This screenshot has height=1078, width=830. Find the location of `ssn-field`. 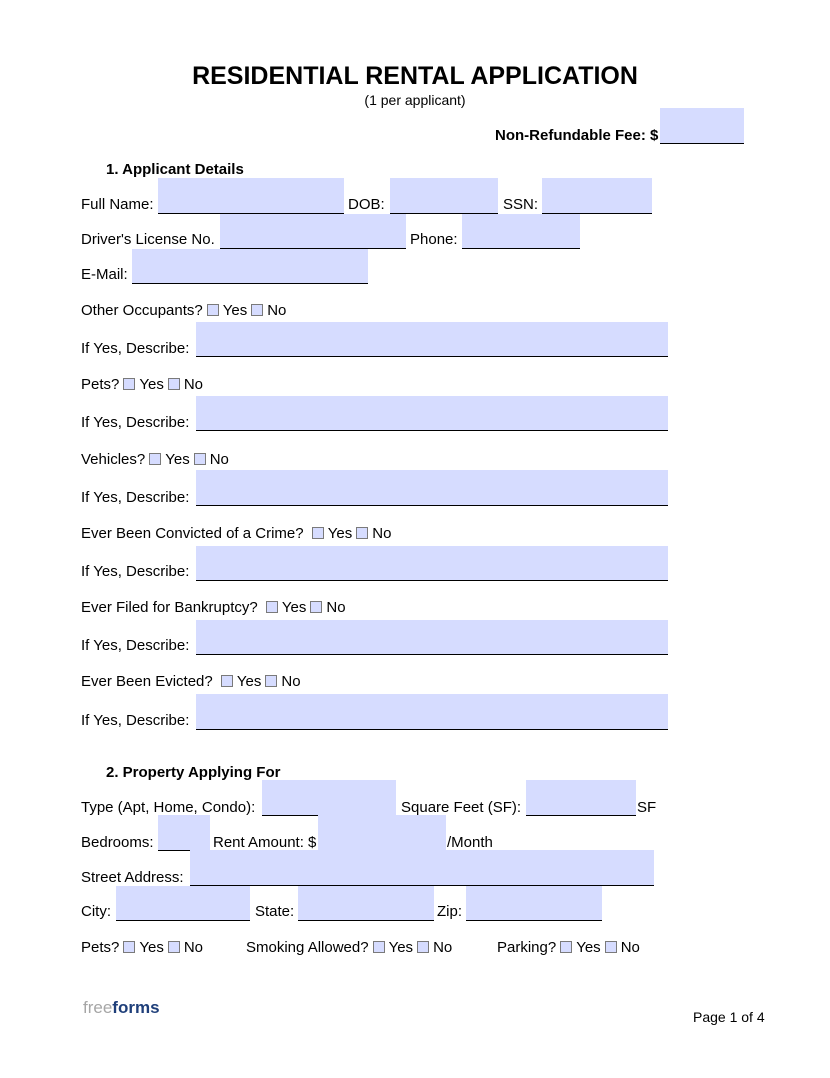

ssn-field is located at coordinates (597, 196).